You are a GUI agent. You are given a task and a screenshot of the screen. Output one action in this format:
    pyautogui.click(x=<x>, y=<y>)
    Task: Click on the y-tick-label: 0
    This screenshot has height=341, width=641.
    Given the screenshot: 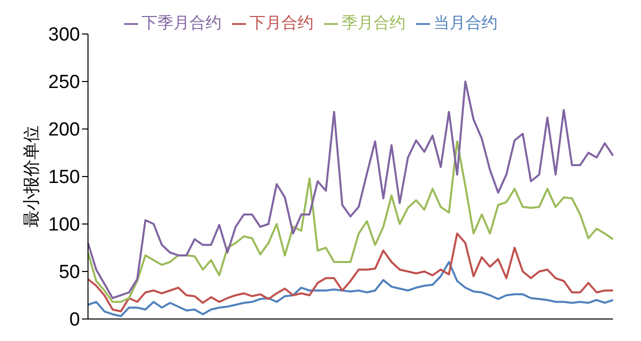 What is the action you would take?
    pyautogui.click(x=74, y=320)
    